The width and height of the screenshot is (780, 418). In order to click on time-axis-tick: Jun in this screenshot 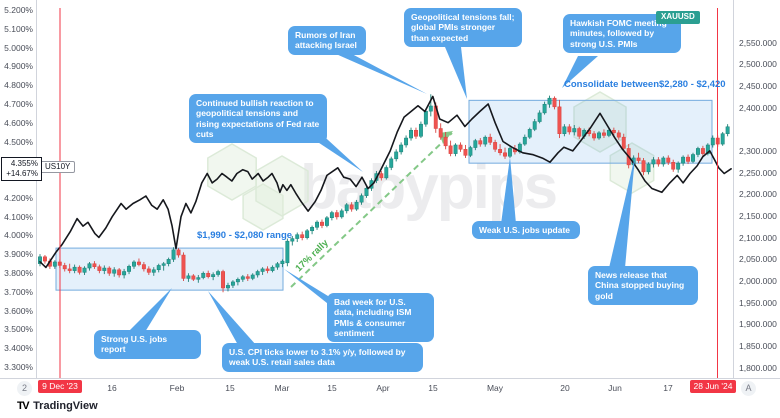, I will do `click(615, 388)`.